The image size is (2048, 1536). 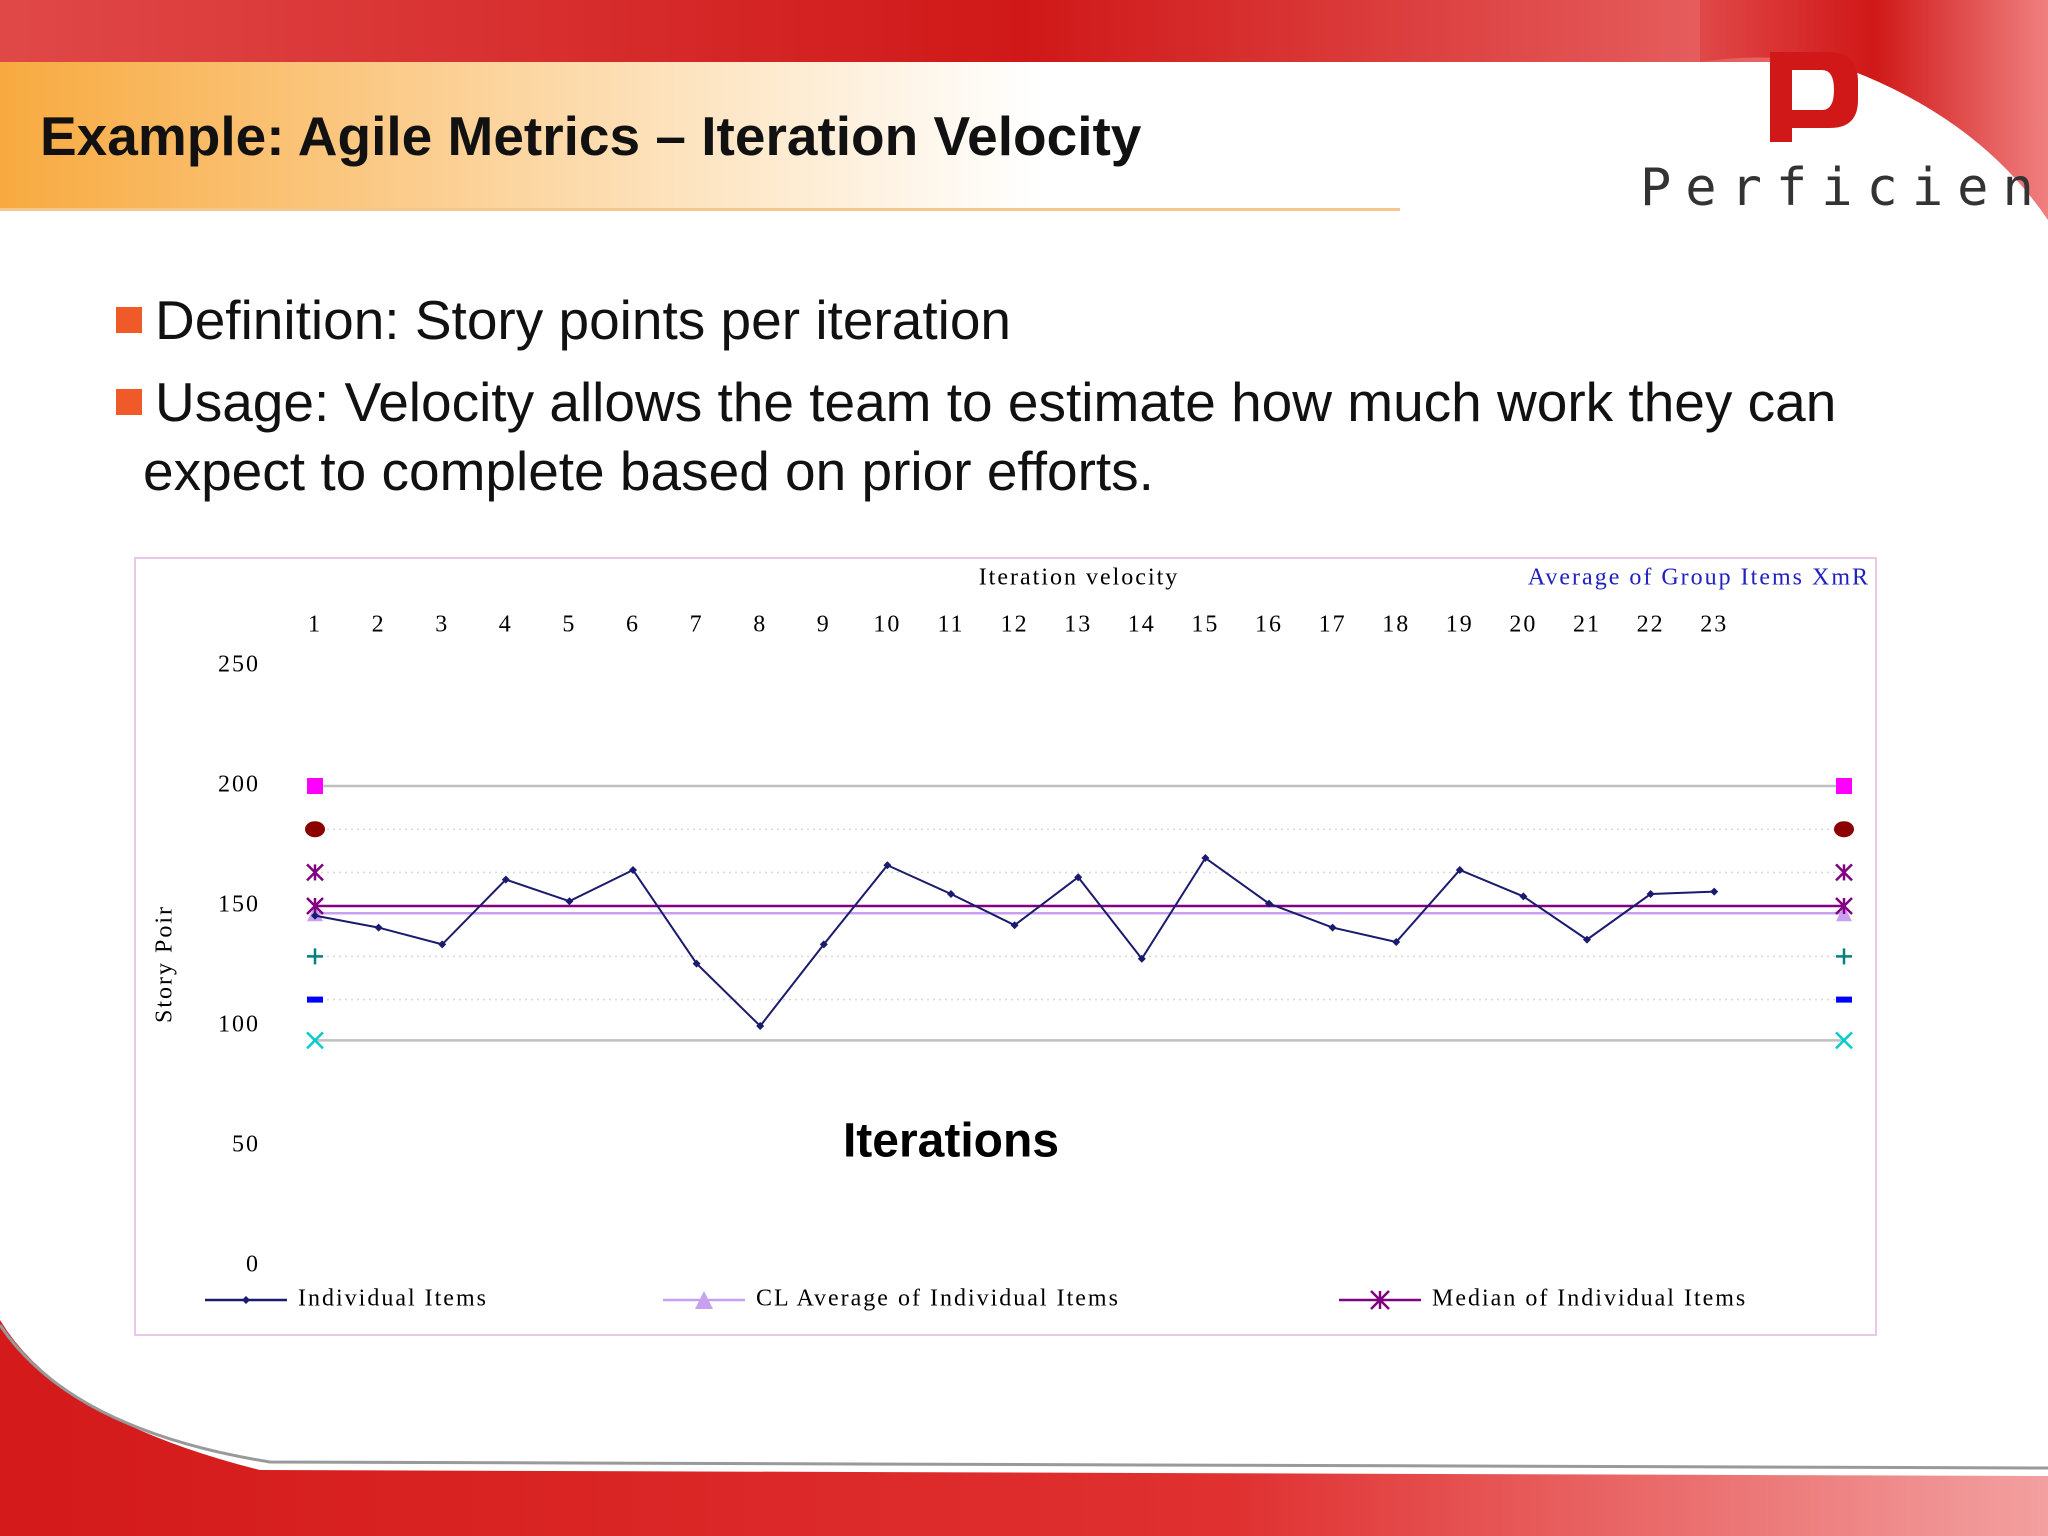 I want to click on x-tick-label: 1, so click(x=315, y=625).